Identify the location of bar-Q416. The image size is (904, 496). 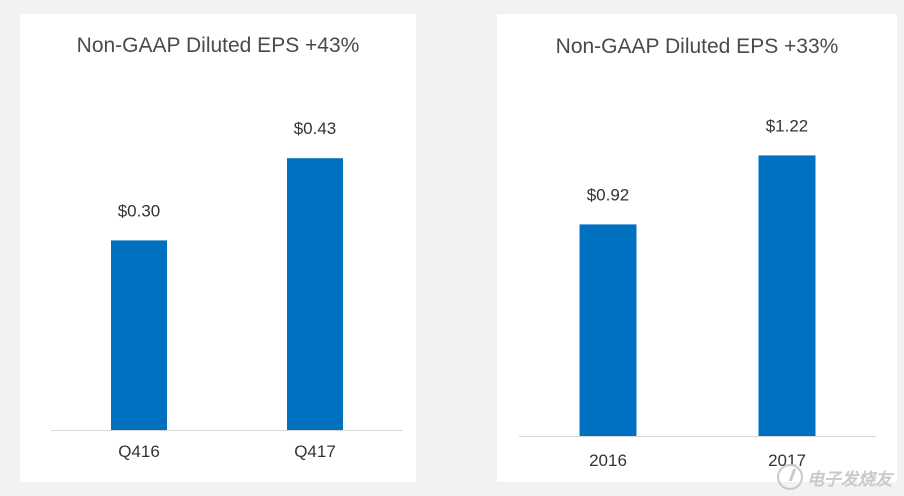
(139, 335).